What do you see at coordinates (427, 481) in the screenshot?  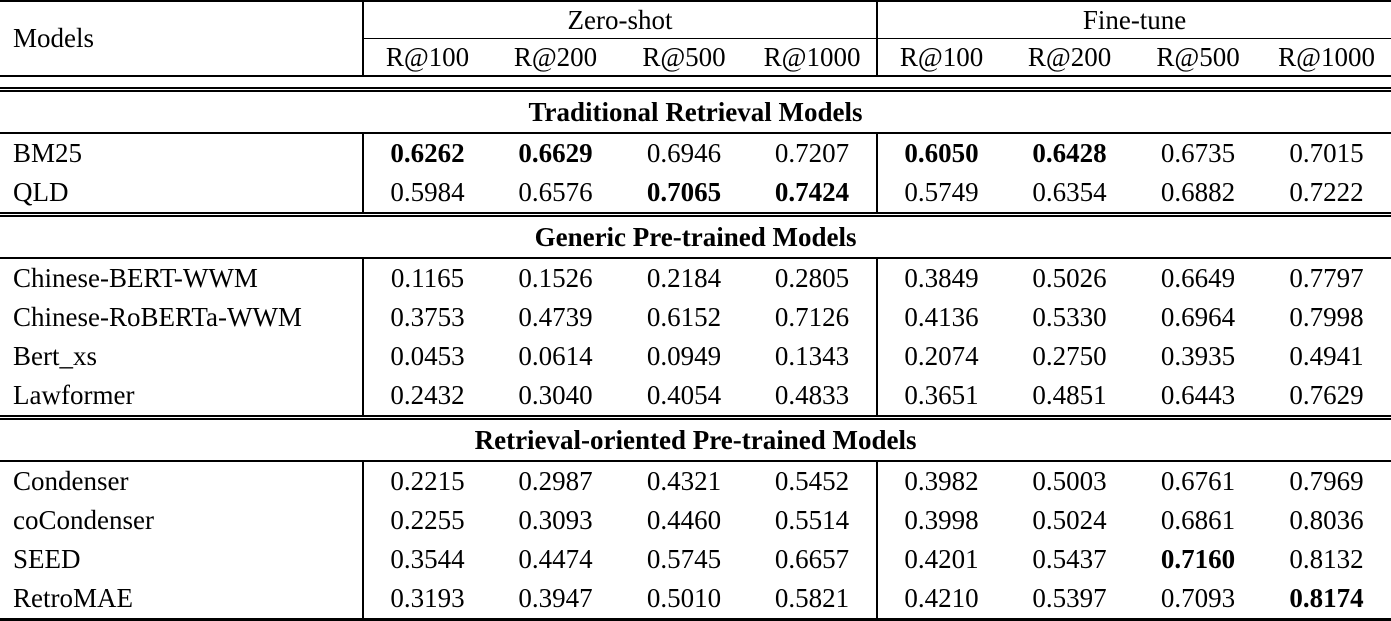 I see `metric-cell: 0.2215` at bounding box center [427, 481].